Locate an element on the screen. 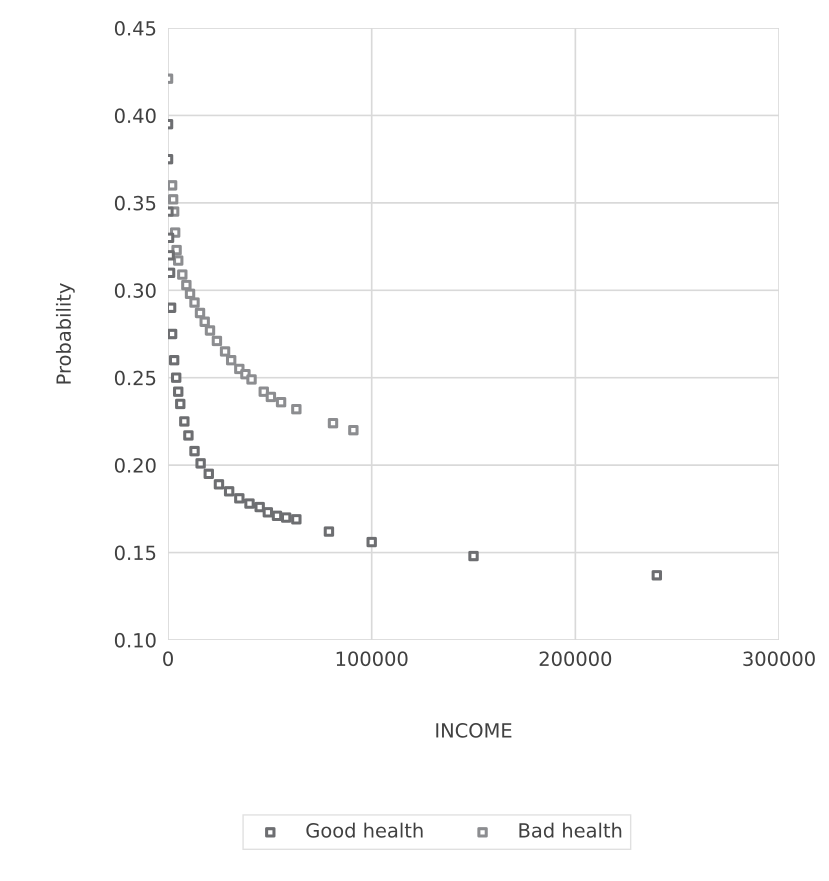 This screenshot has width=829, height=881. x-tick-label: 200000 is located at coordinates (576, 658).